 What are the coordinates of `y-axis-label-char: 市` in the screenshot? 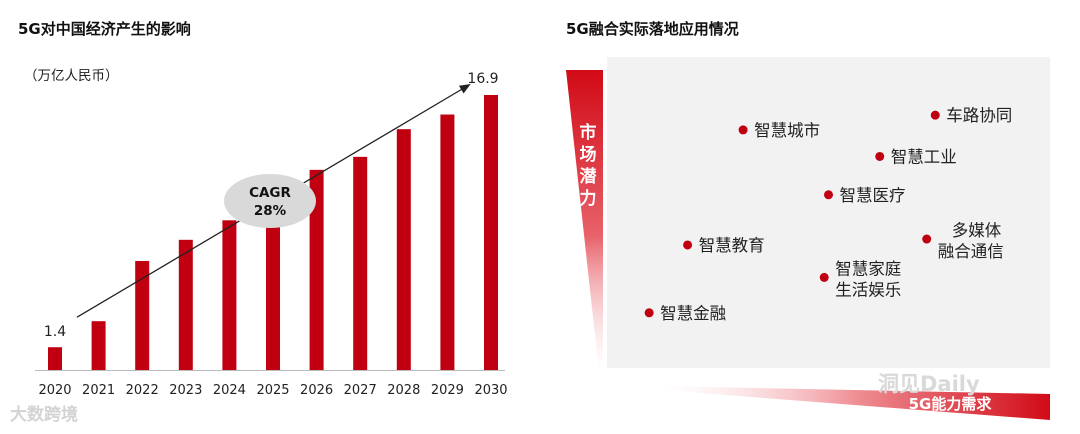 It's located at (588, 132).